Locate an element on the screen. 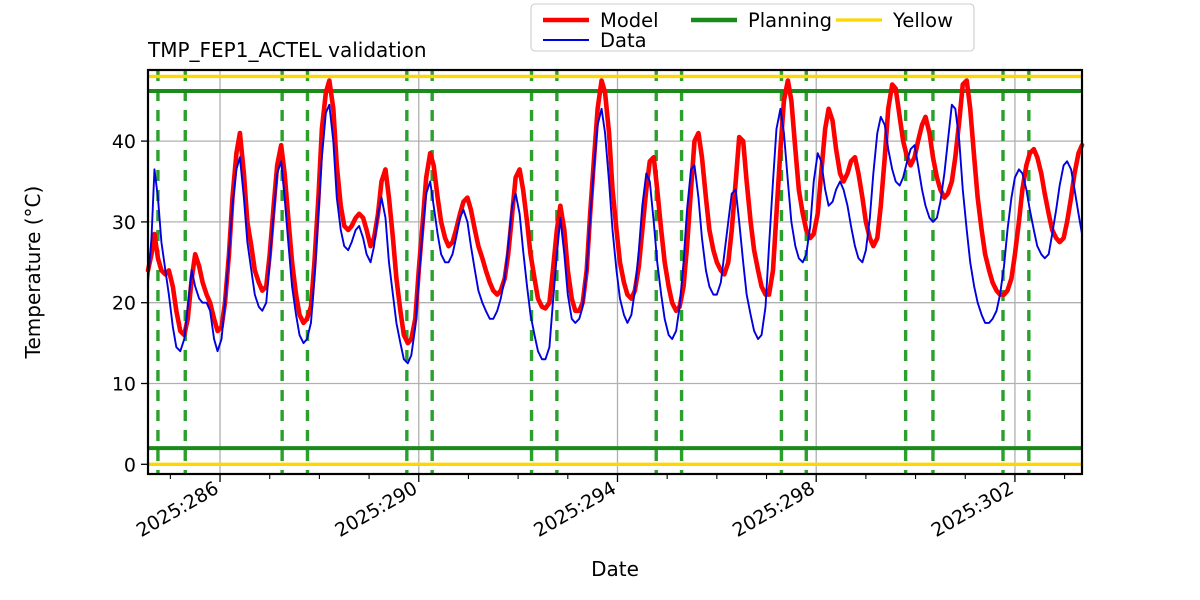 This screenshot has width=1200, height=600. legend-label-planning: Planning is located at coordinates (790, 20).